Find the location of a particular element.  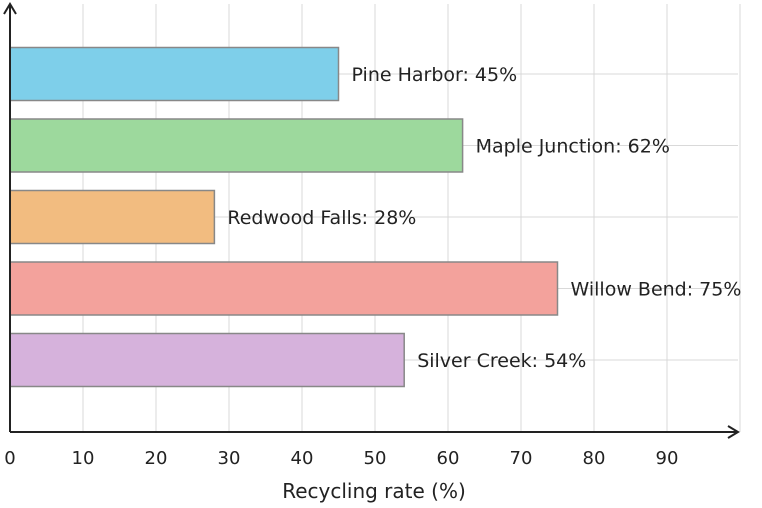

x-tick-labels: 0 10 20 30 40 50 60 70 80 90 is located at coordinates (341, 458).